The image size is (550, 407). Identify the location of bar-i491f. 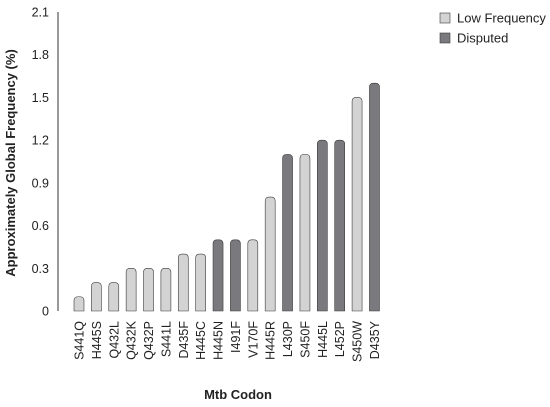
(235, 275).